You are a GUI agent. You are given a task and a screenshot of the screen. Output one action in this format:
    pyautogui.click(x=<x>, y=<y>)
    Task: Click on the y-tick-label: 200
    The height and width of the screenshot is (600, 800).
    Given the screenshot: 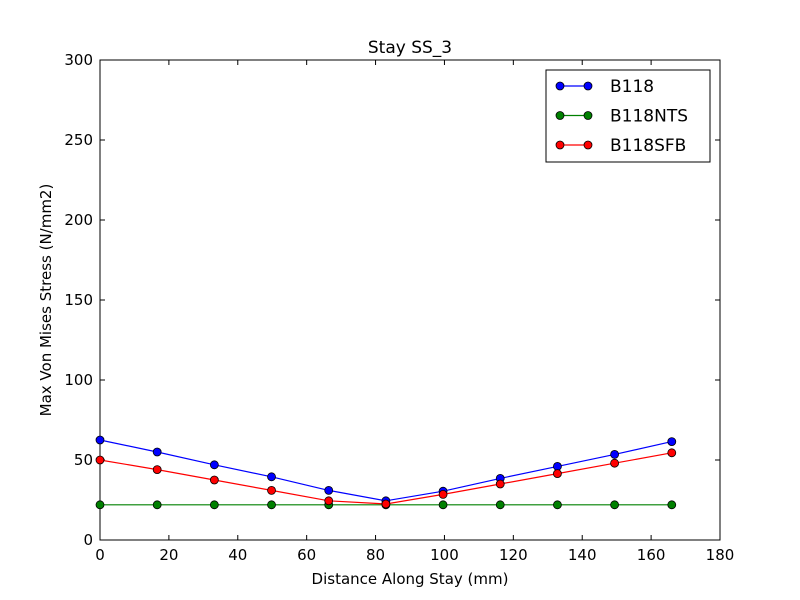 What is the action you would take?
    pyautogui.click(x=78, y=220)
    